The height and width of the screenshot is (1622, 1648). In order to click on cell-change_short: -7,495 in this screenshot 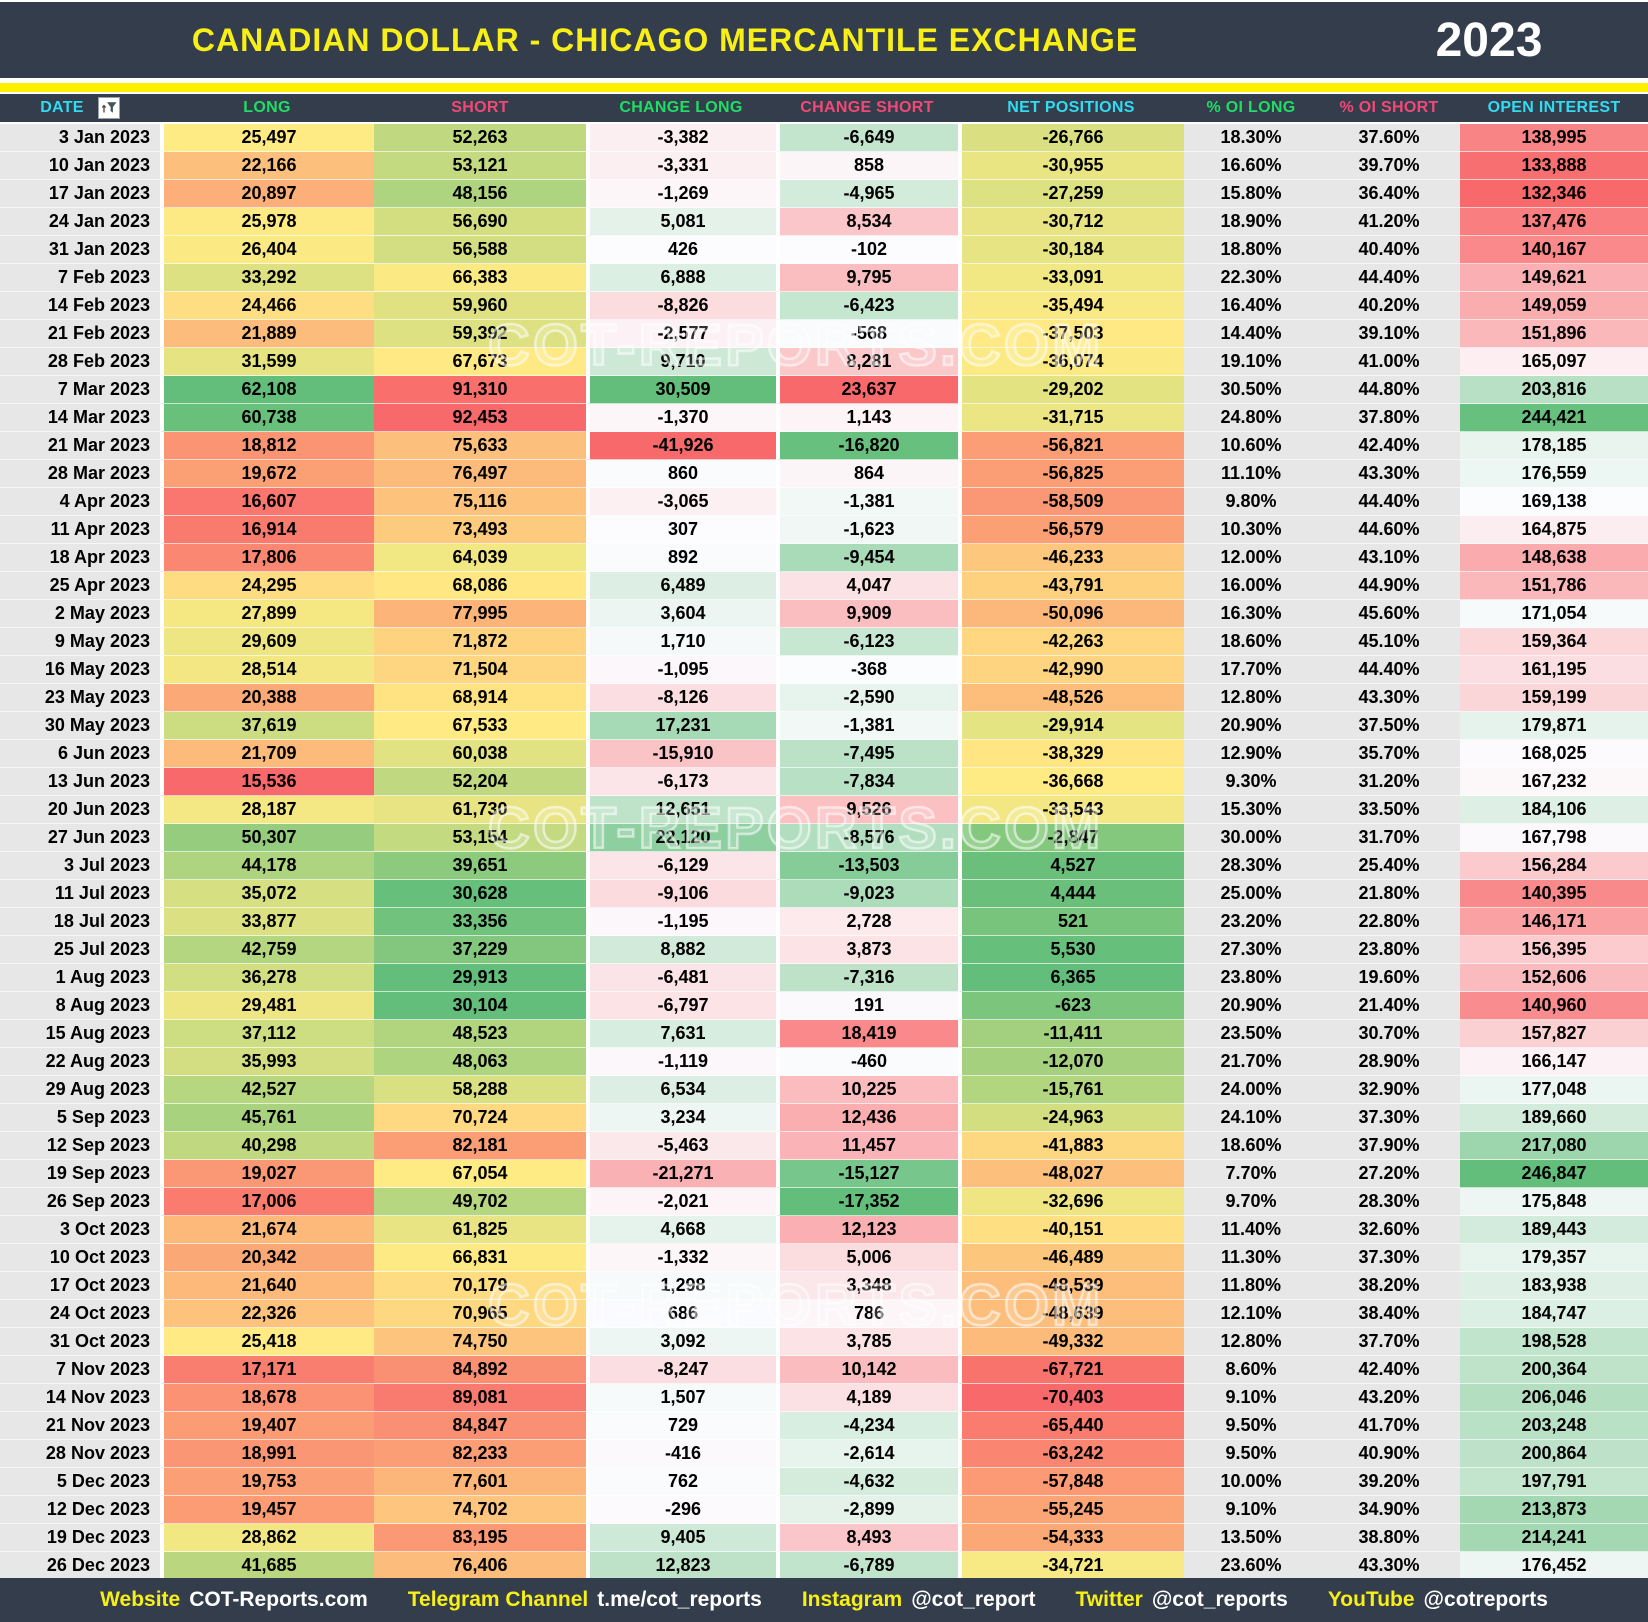, I will do `click(867, 754)`.